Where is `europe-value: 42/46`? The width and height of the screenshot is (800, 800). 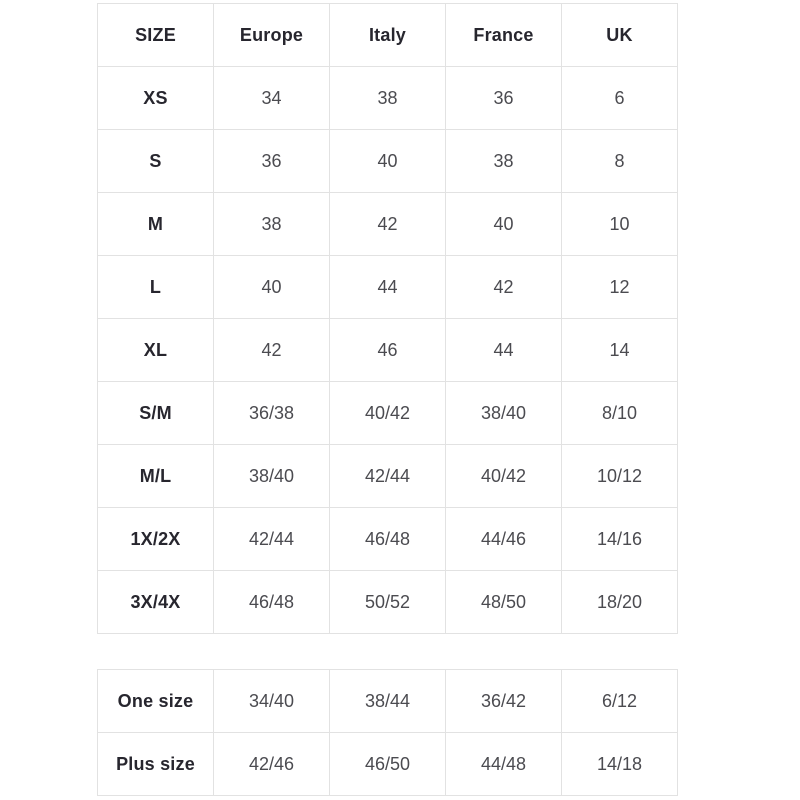
europe-value: 42/46 is located at coordinates (271, 764).